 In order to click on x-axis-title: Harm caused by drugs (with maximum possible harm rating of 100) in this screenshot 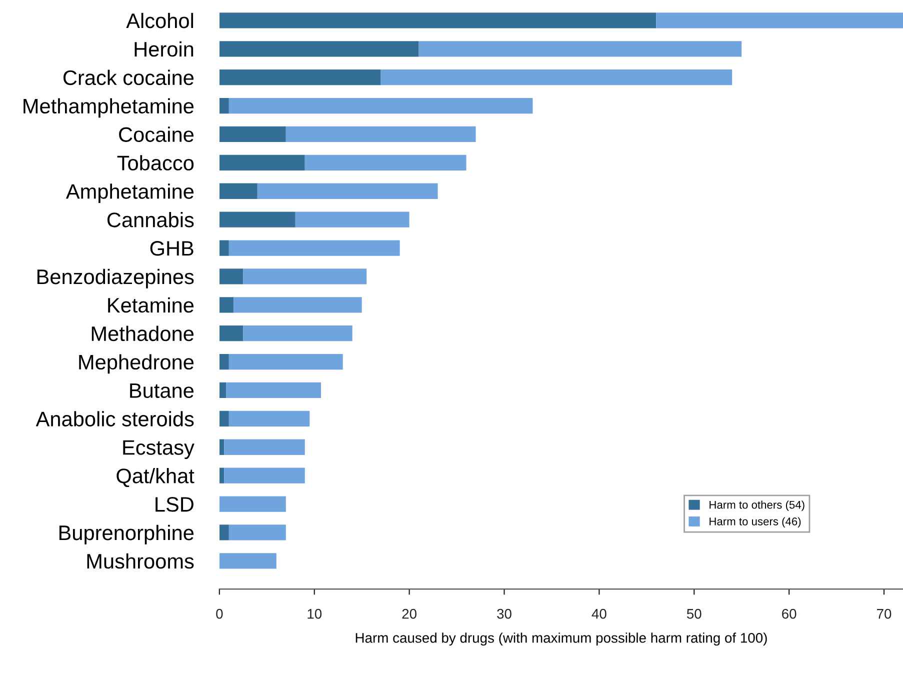, I will do `click(561, 639)`.